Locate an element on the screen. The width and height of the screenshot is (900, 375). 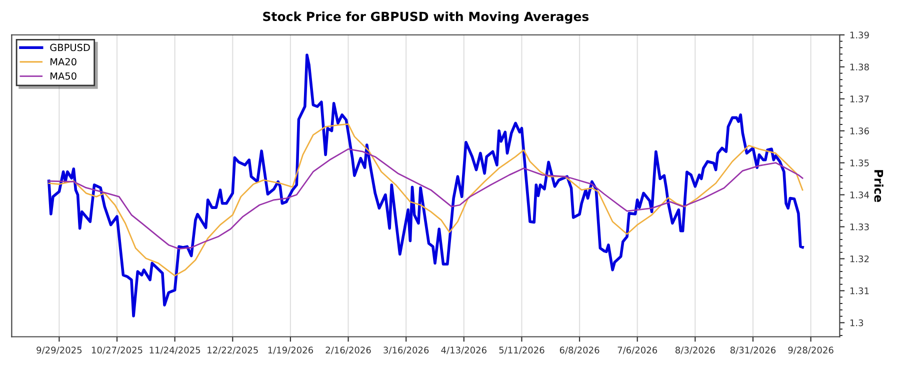
x-tick-label: 12/22/2025 is located at coordinates (233, 350).